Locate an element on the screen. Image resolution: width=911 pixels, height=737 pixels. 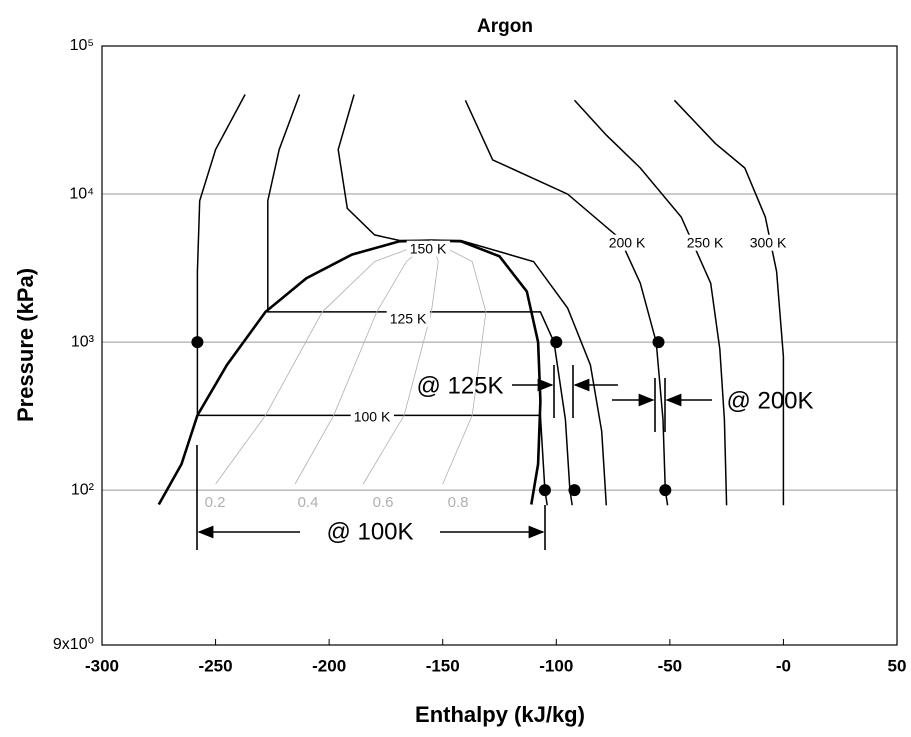
series-label: 125 K is located at coordinates (408, 319).